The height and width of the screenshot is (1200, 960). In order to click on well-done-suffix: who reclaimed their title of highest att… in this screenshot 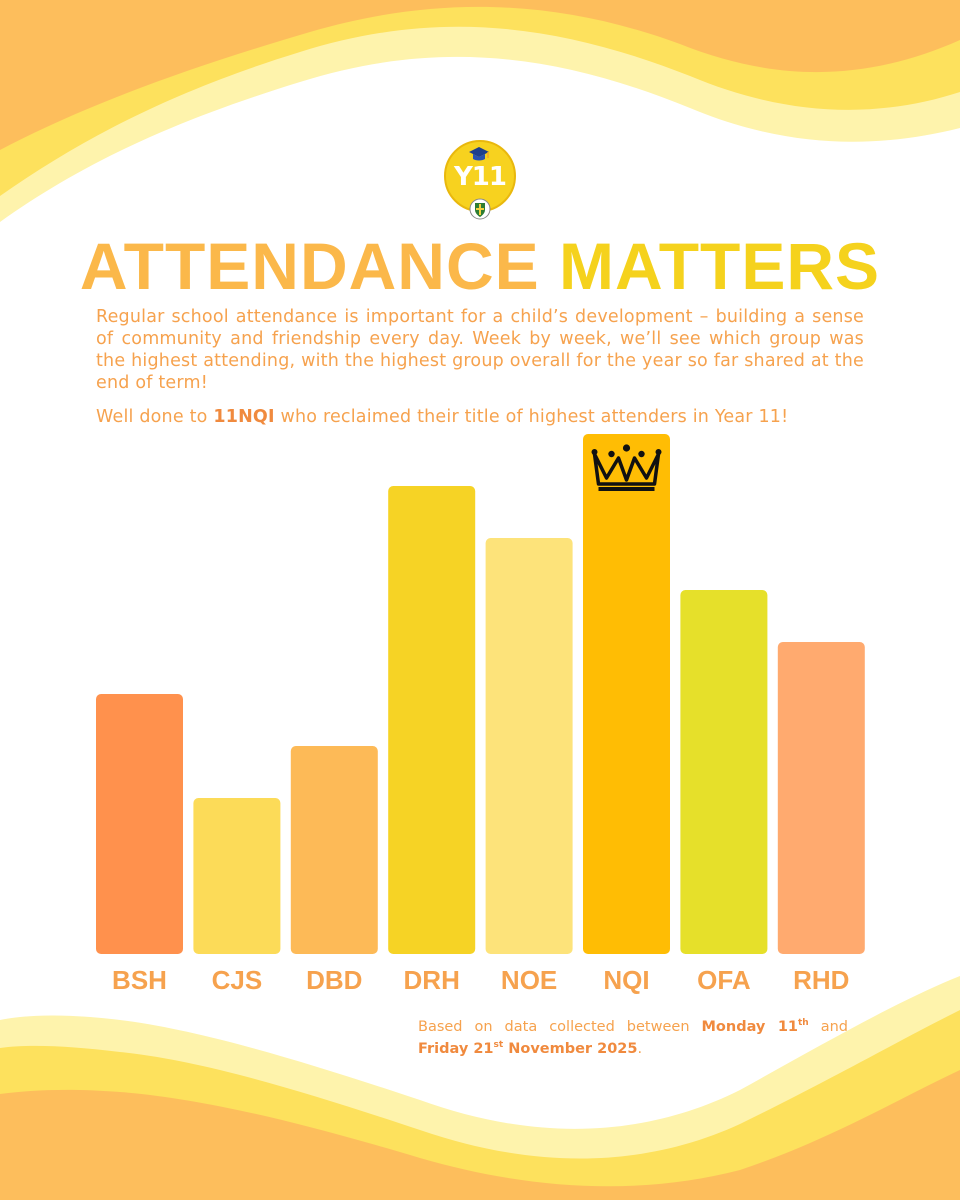, I will do `click(531, 417)`.